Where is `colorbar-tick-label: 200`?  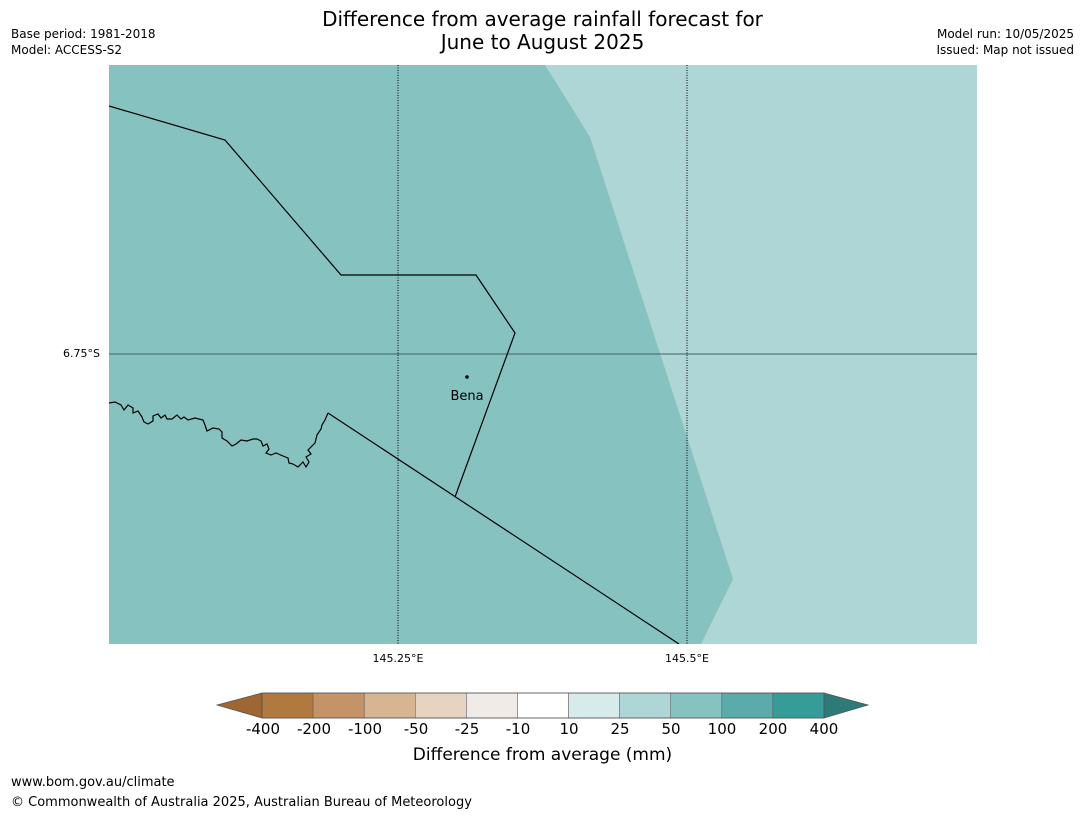
colorbar-tick-label: 200 is located at coordinates (773, 729).